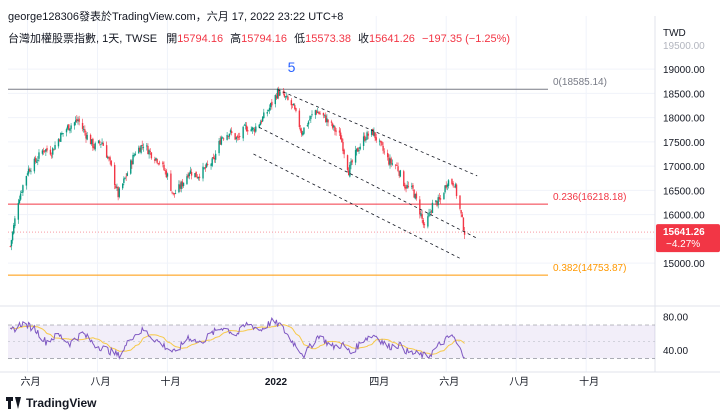 The image size is (720, 416). Describe the element at coordinates (31, 382) in the screenshot. I see `time-tick-label: 六月` at that location.